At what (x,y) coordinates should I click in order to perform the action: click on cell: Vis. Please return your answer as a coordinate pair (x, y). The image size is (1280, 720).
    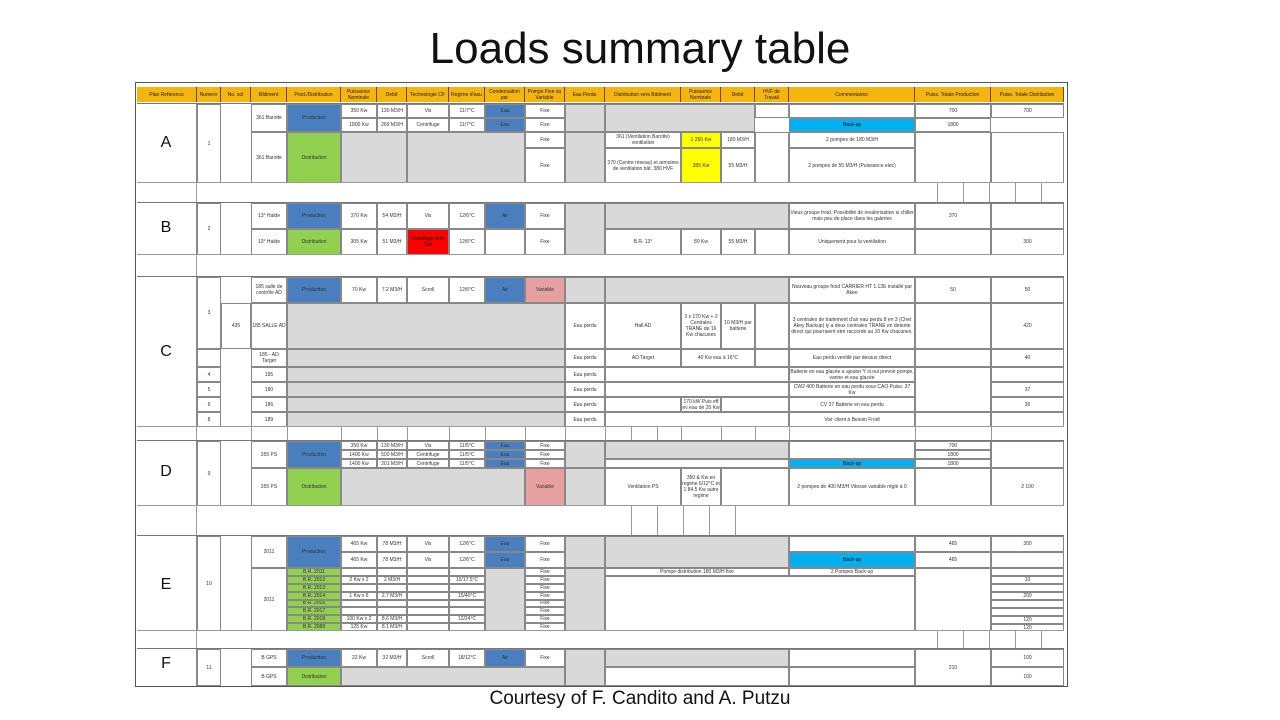
    Looking at the image, I should click on (428, 445).